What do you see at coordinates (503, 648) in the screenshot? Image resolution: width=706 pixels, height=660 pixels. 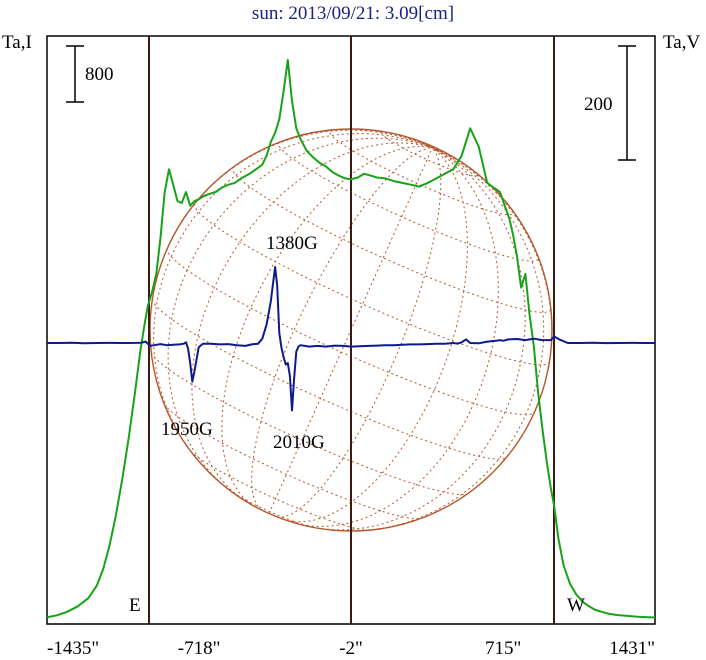 I see `x-tick-label: 715"` at bounding box center [503, 648].